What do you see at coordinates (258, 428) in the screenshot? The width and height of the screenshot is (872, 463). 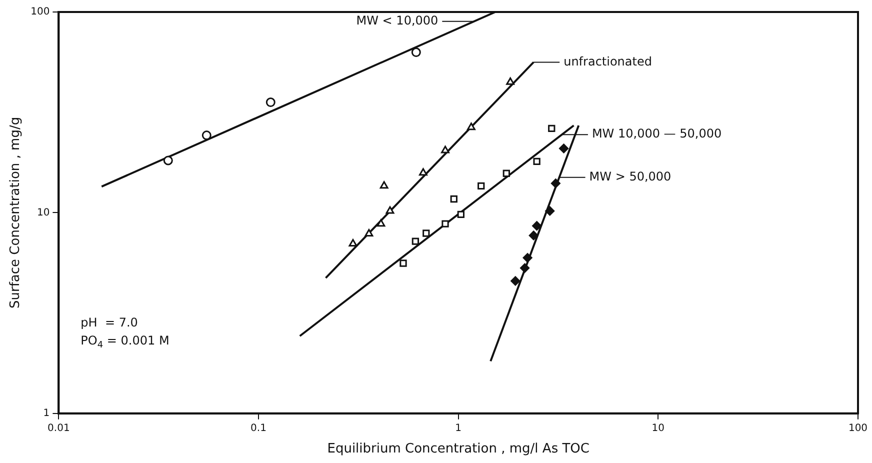 I see `x-tick-label: 0.1` at bounding box center [258, 428].